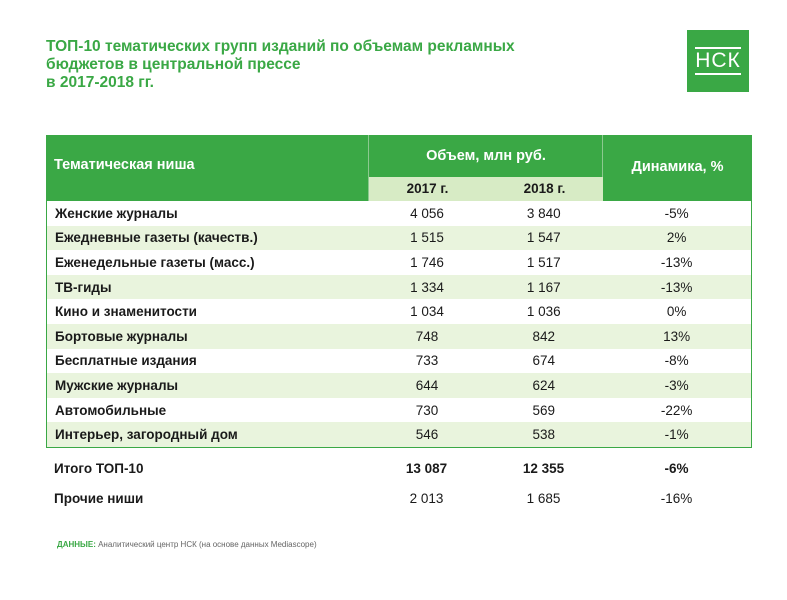 Image resolution: width=787 pixels, height=600 pixels. I want to click on row-dynamics: -1%, so click(676, 435).